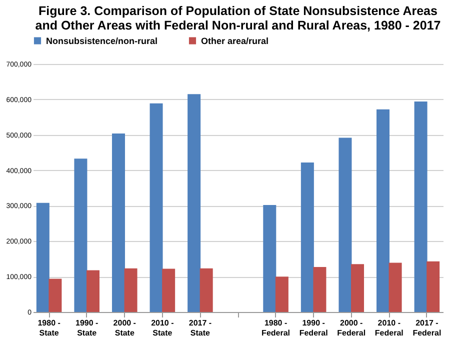 This screenshot has height=343, width=474. What do you see at coordinates (351, 328) in the screenshot?
I see `x-tick-label: 2000 - Federal` at bounding box center [351, 328].